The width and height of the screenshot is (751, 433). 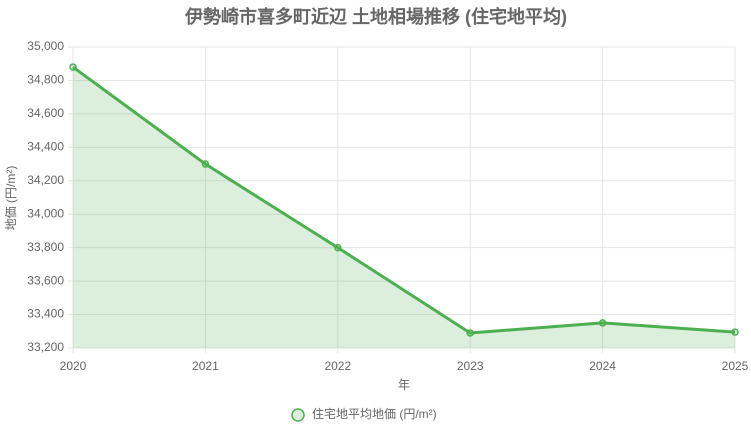 What do you see at coordinates (337, 366) in the screenshot?
I see `x-tick-label: 2022` at bounding box center [337, 366].